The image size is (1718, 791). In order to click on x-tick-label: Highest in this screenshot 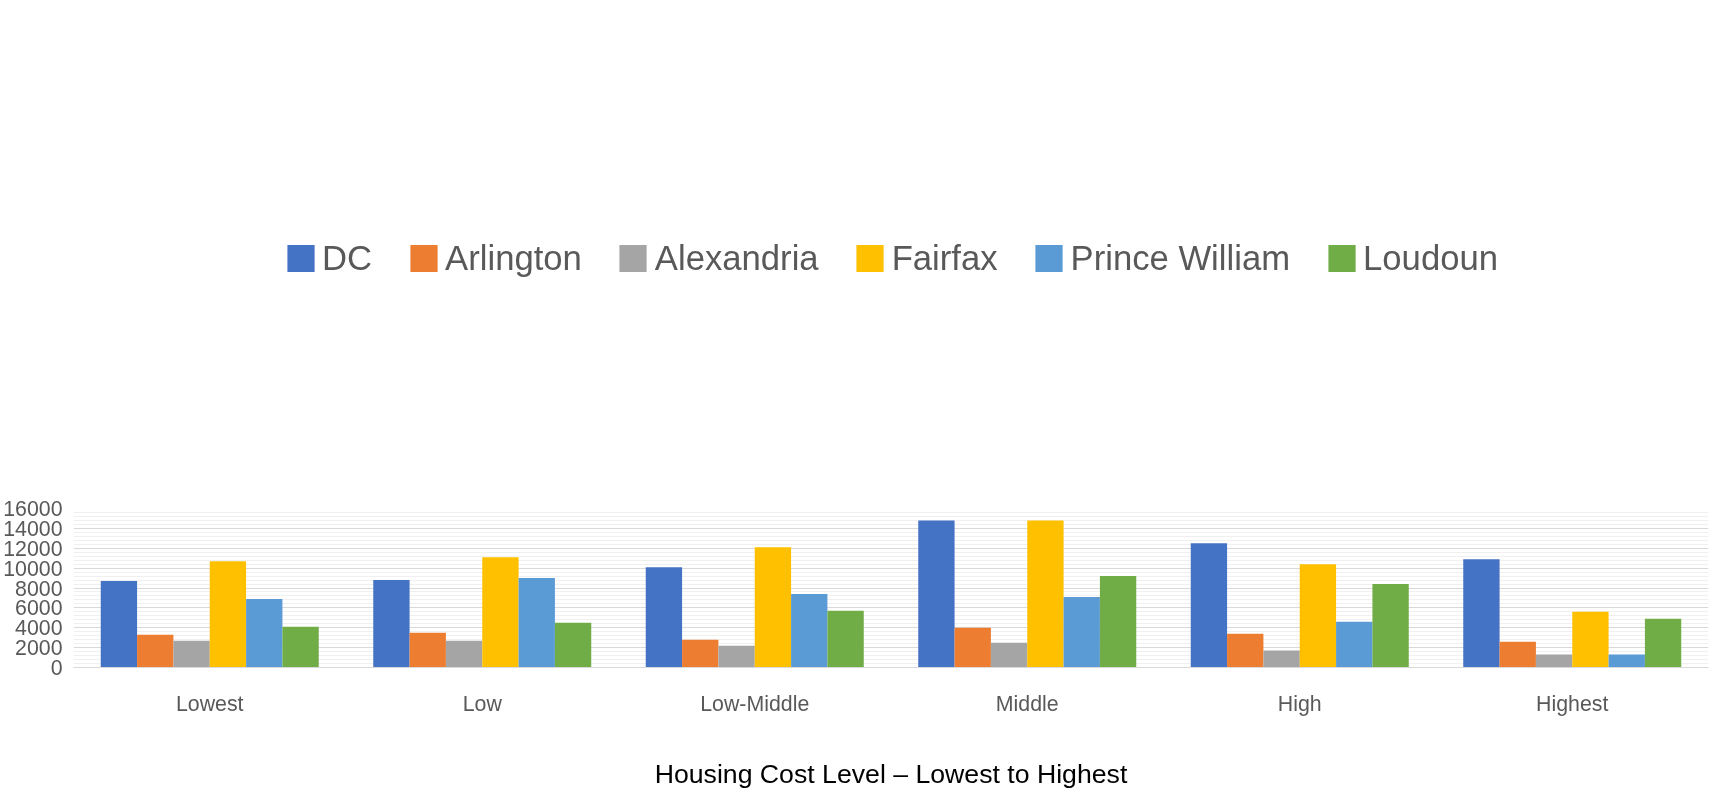, I will do `click(1572, 703)`.